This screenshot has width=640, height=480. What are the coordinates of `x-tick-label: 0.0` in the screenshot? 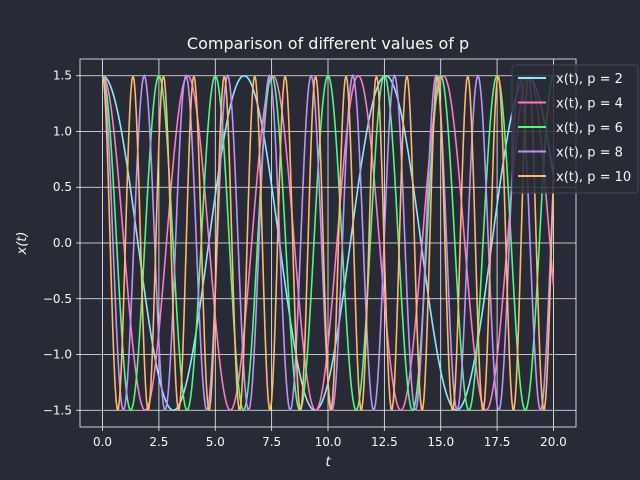 It's located at (102, 442).